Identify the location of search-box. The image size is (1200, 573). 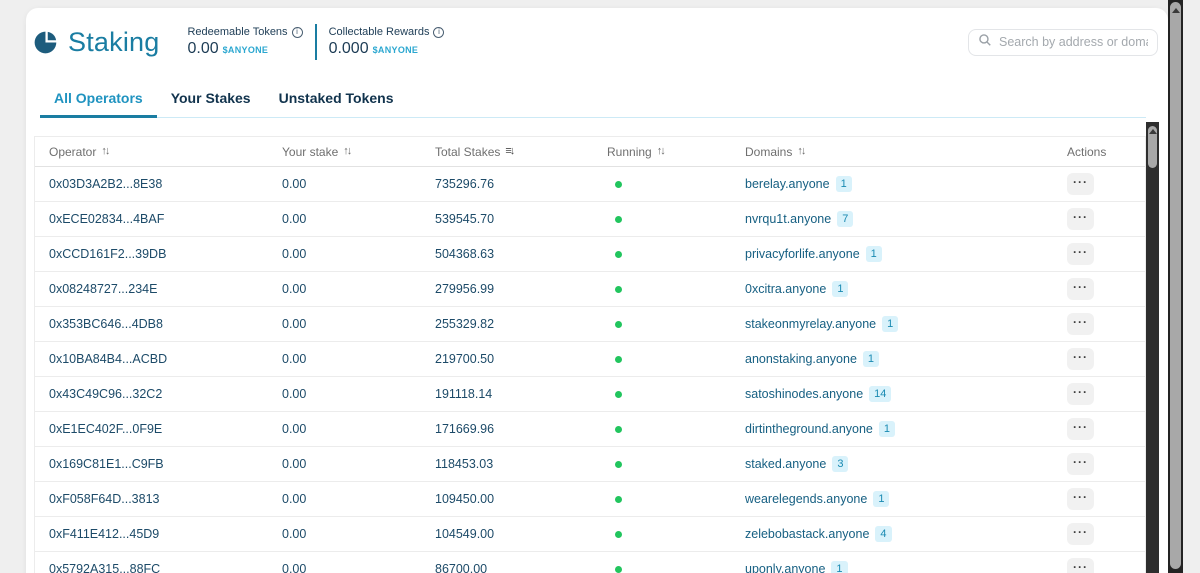
(1063, 42).